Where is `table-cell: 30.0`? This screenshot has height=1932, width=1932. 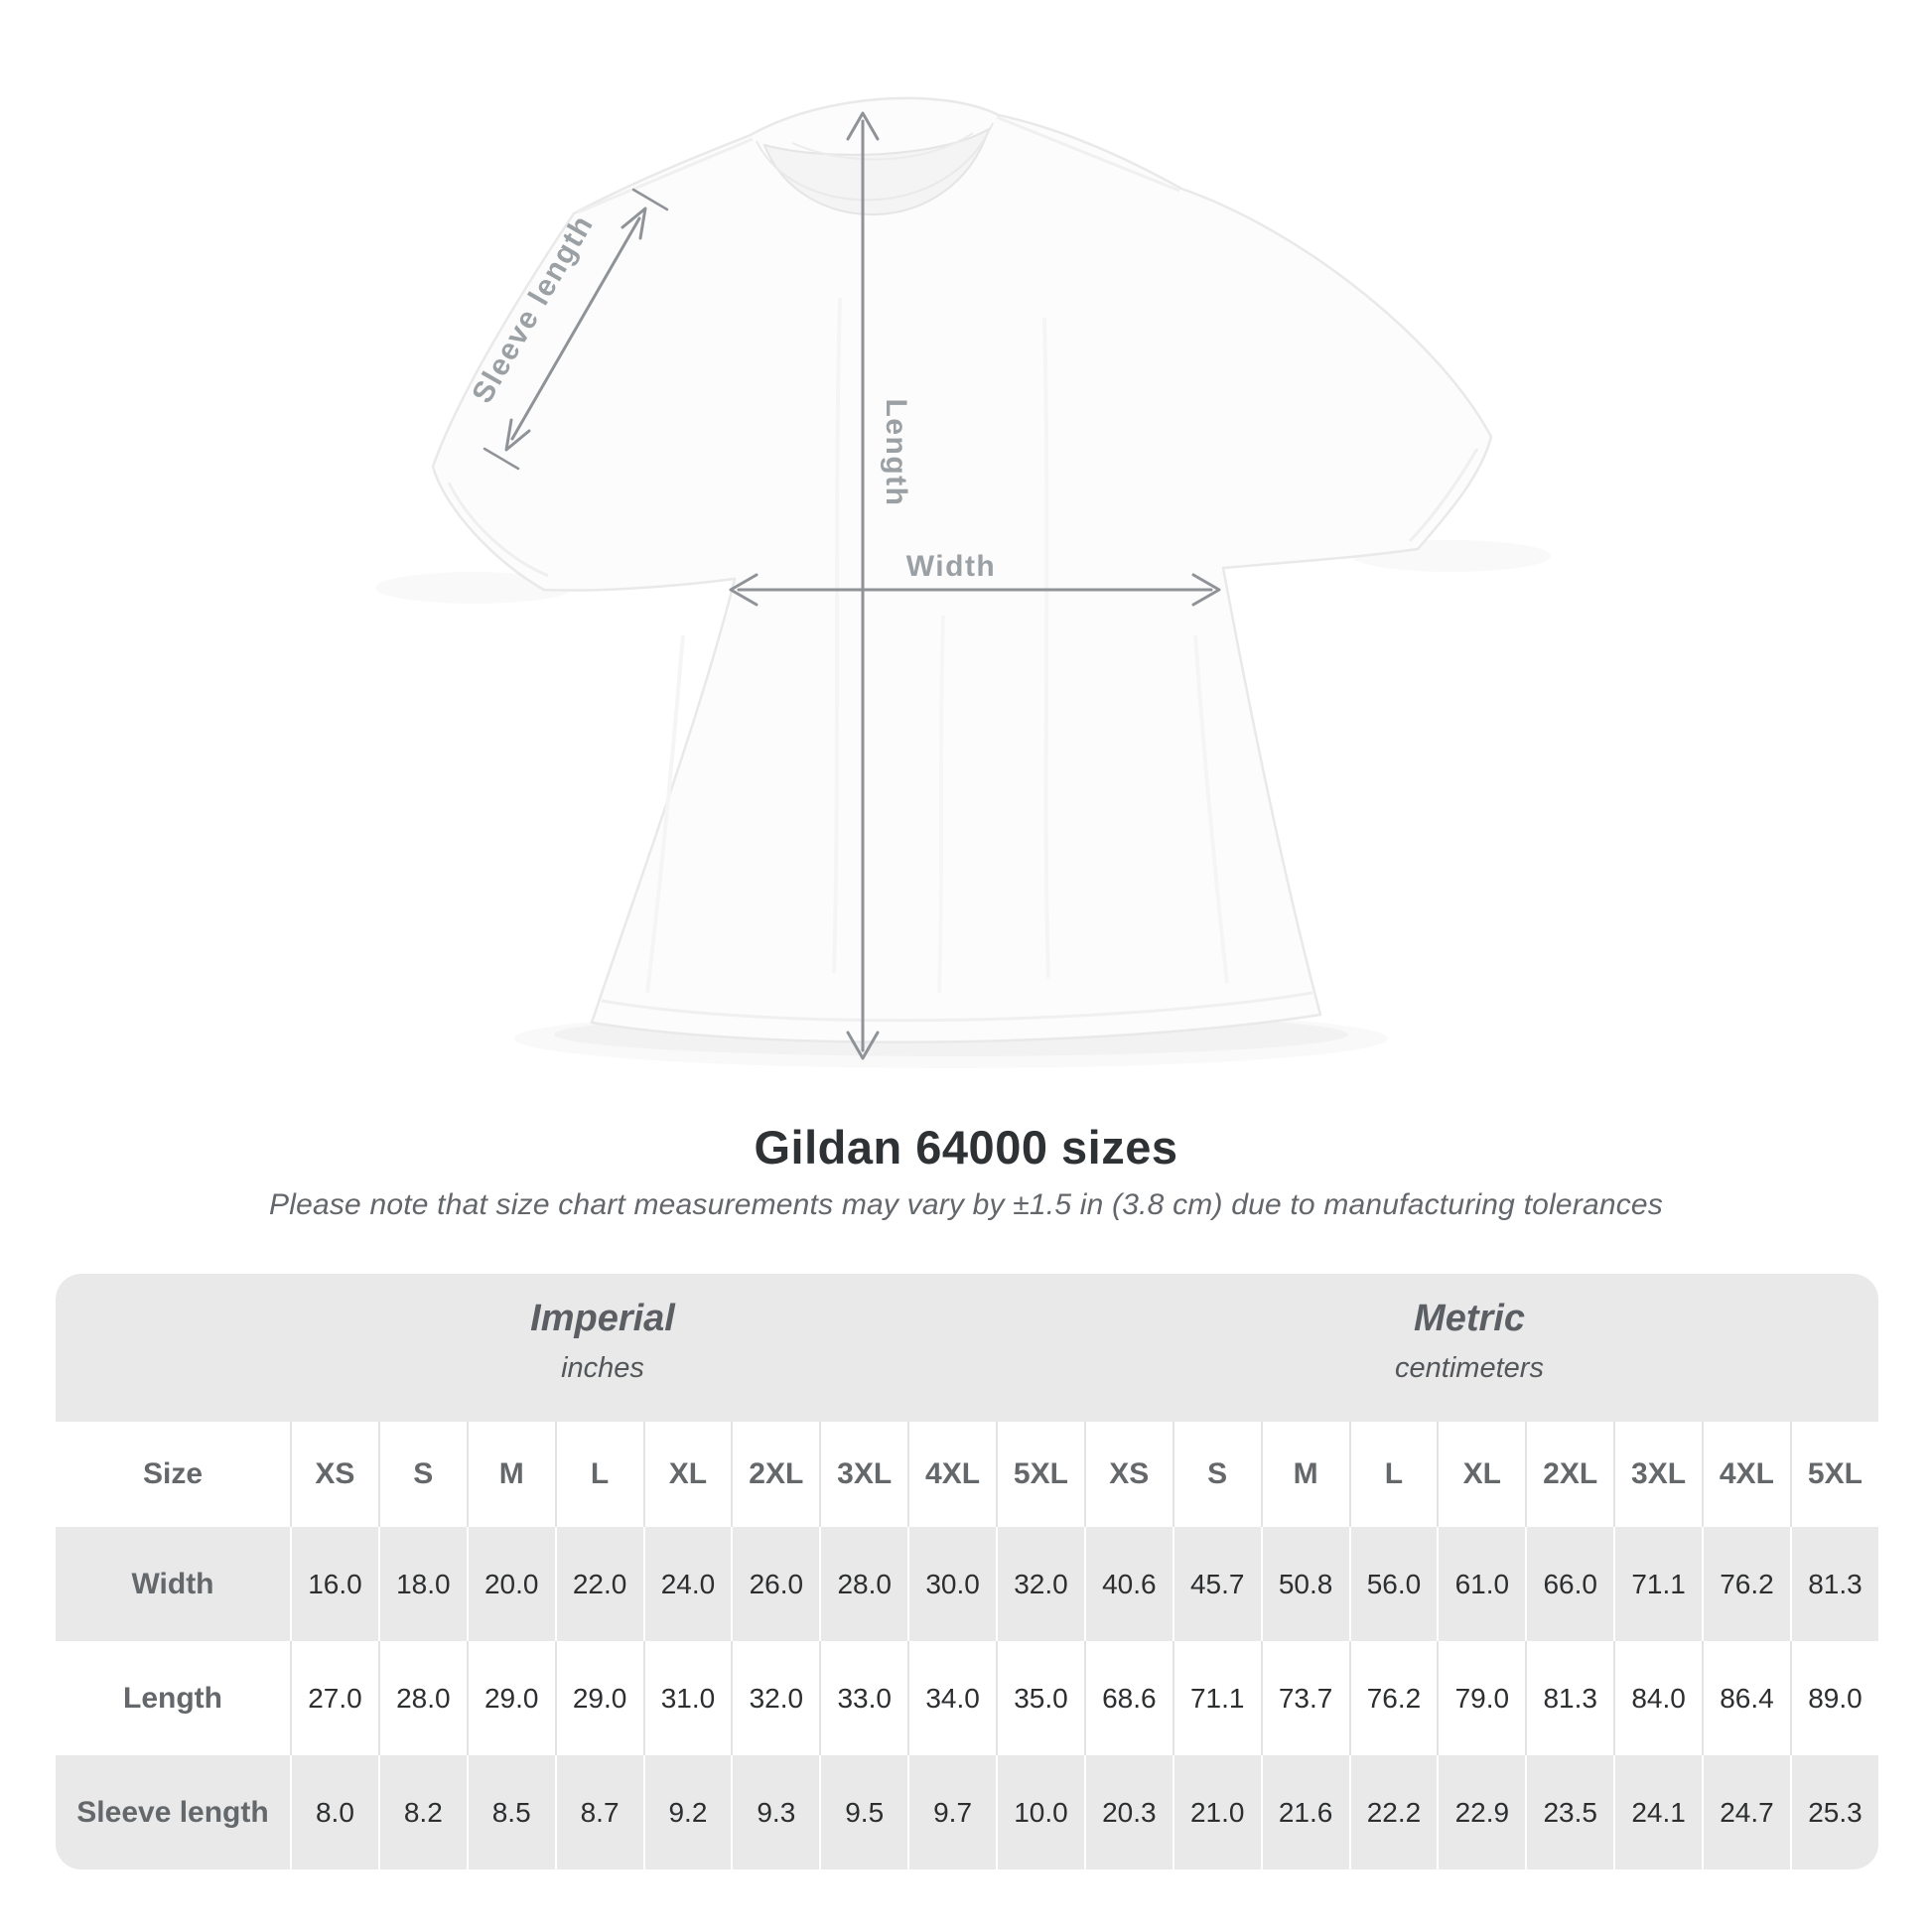 table-cell: 30.0 is located at coordinates (951, 1584).